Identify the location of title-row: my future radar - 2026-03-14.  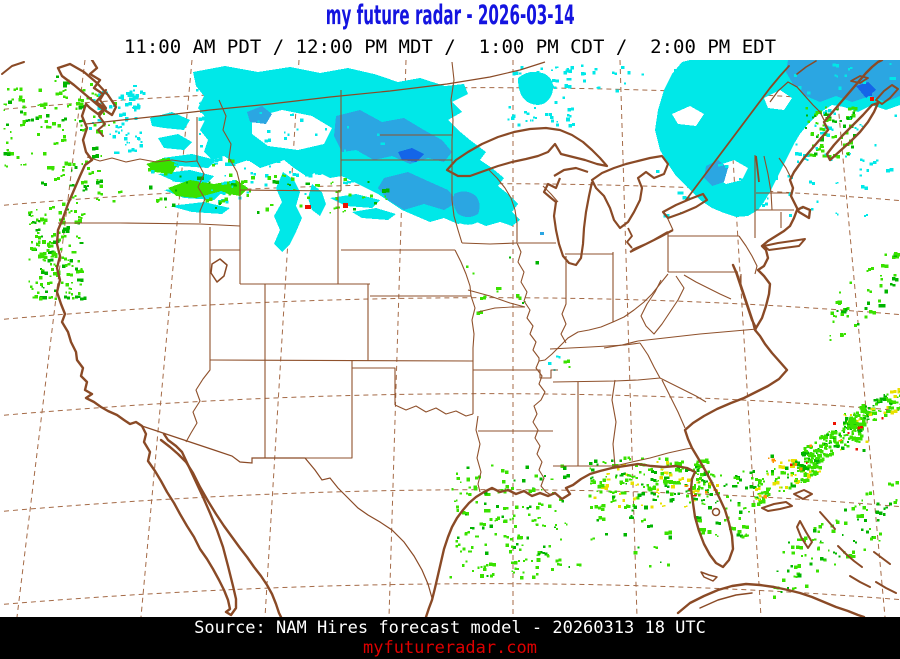
(450, 16).